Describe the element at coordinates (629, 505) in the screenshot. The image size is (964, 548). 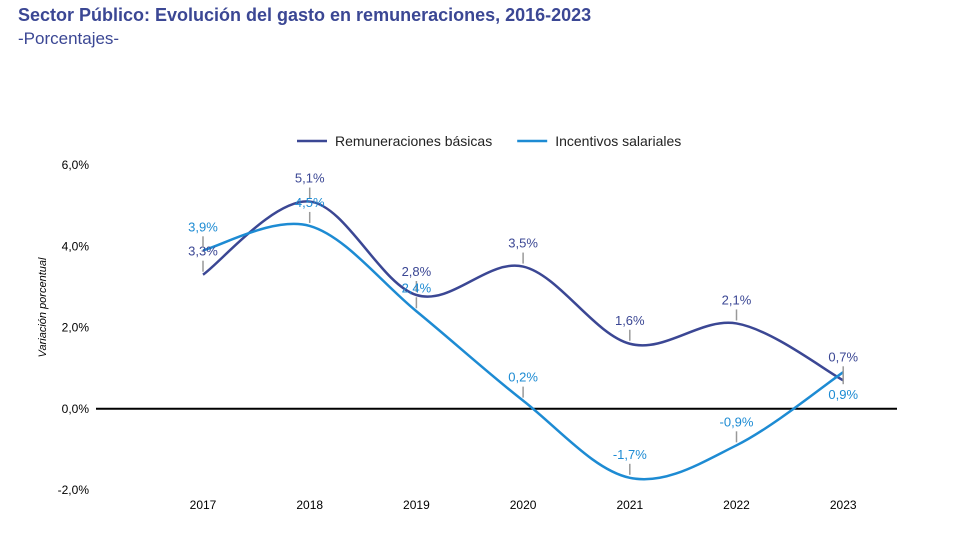
I see `x-tick-label: 2021` at that location.